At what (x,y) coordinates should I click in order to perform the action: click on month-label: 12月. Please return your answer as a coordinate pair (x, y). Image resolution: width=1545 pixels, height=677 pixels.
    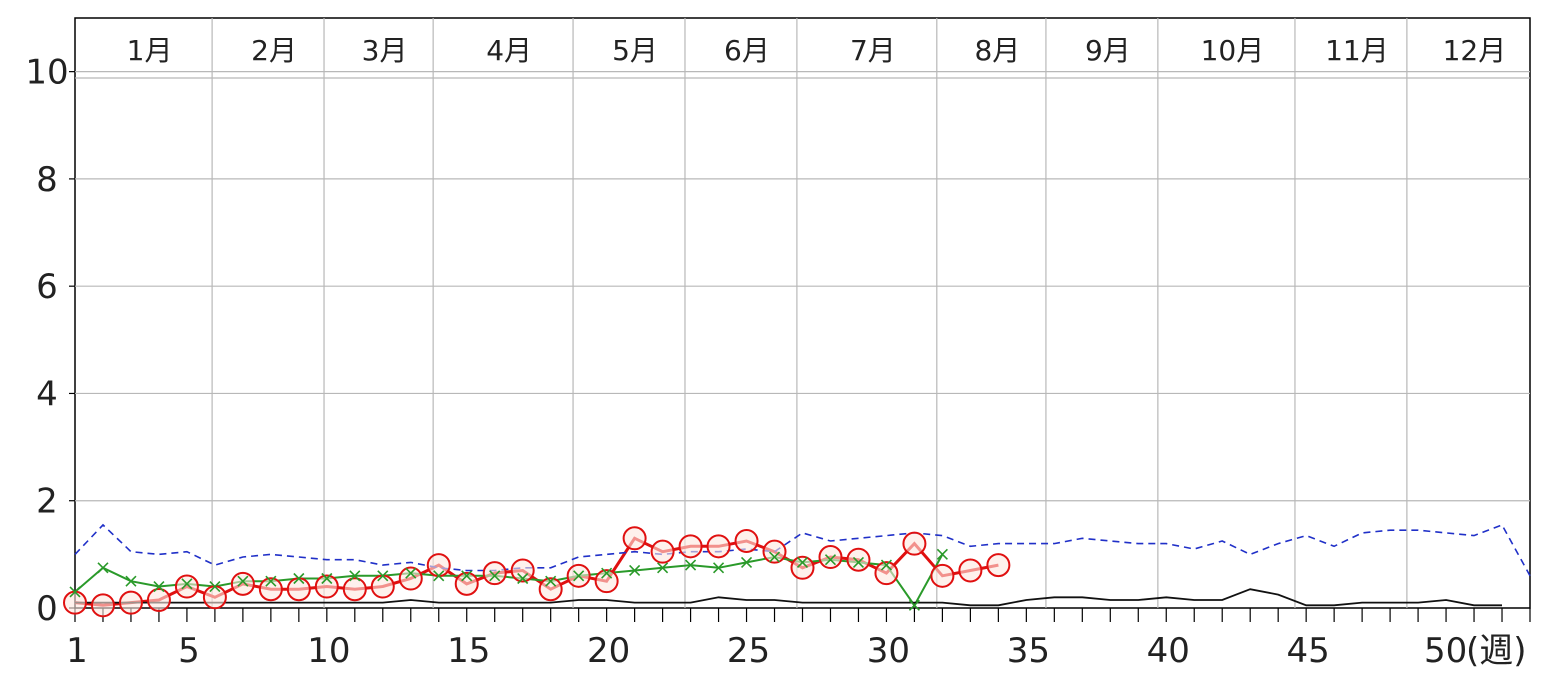
    Looking at the image, I should click on (1475, 50).